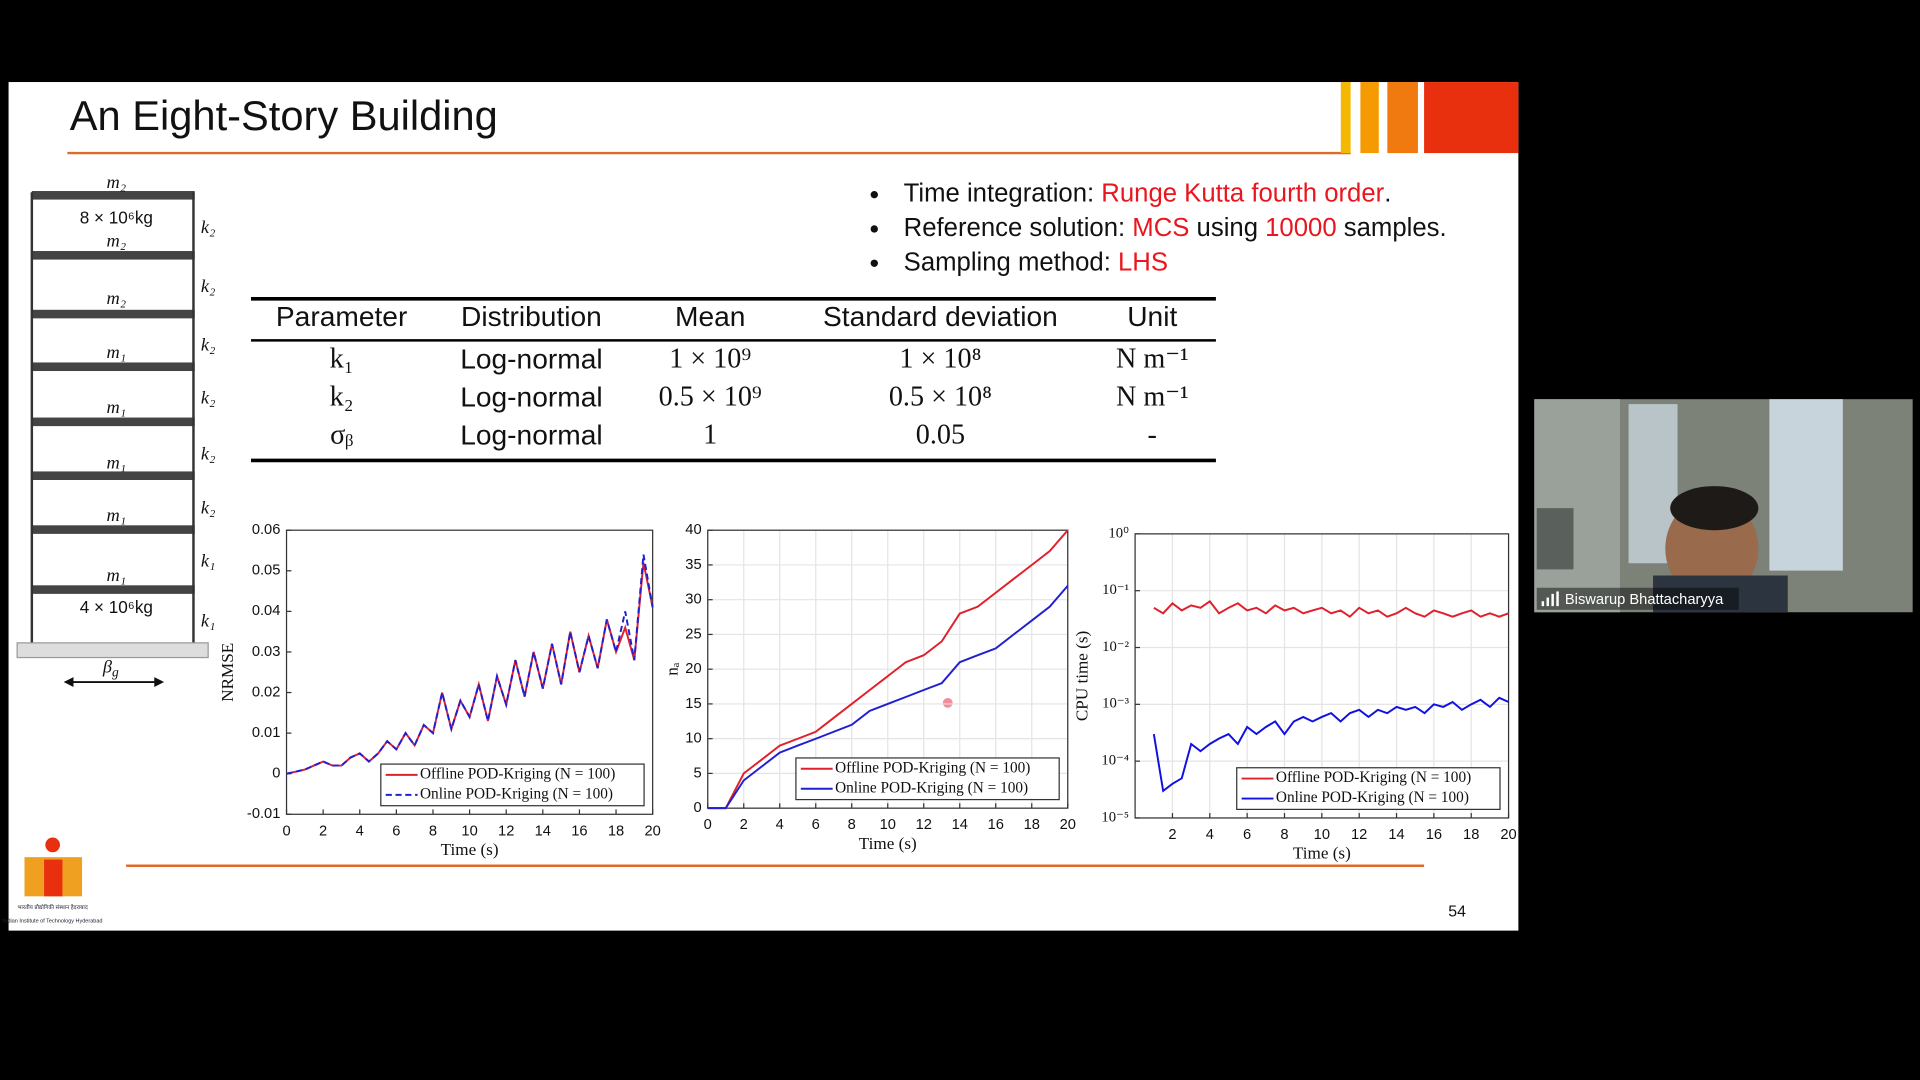 The width and height of the screenshot is (1920, 1080). Describe the element at coordinates (266, 652) in the screenshot. I see `y-tick-label: 0.03` at that location.